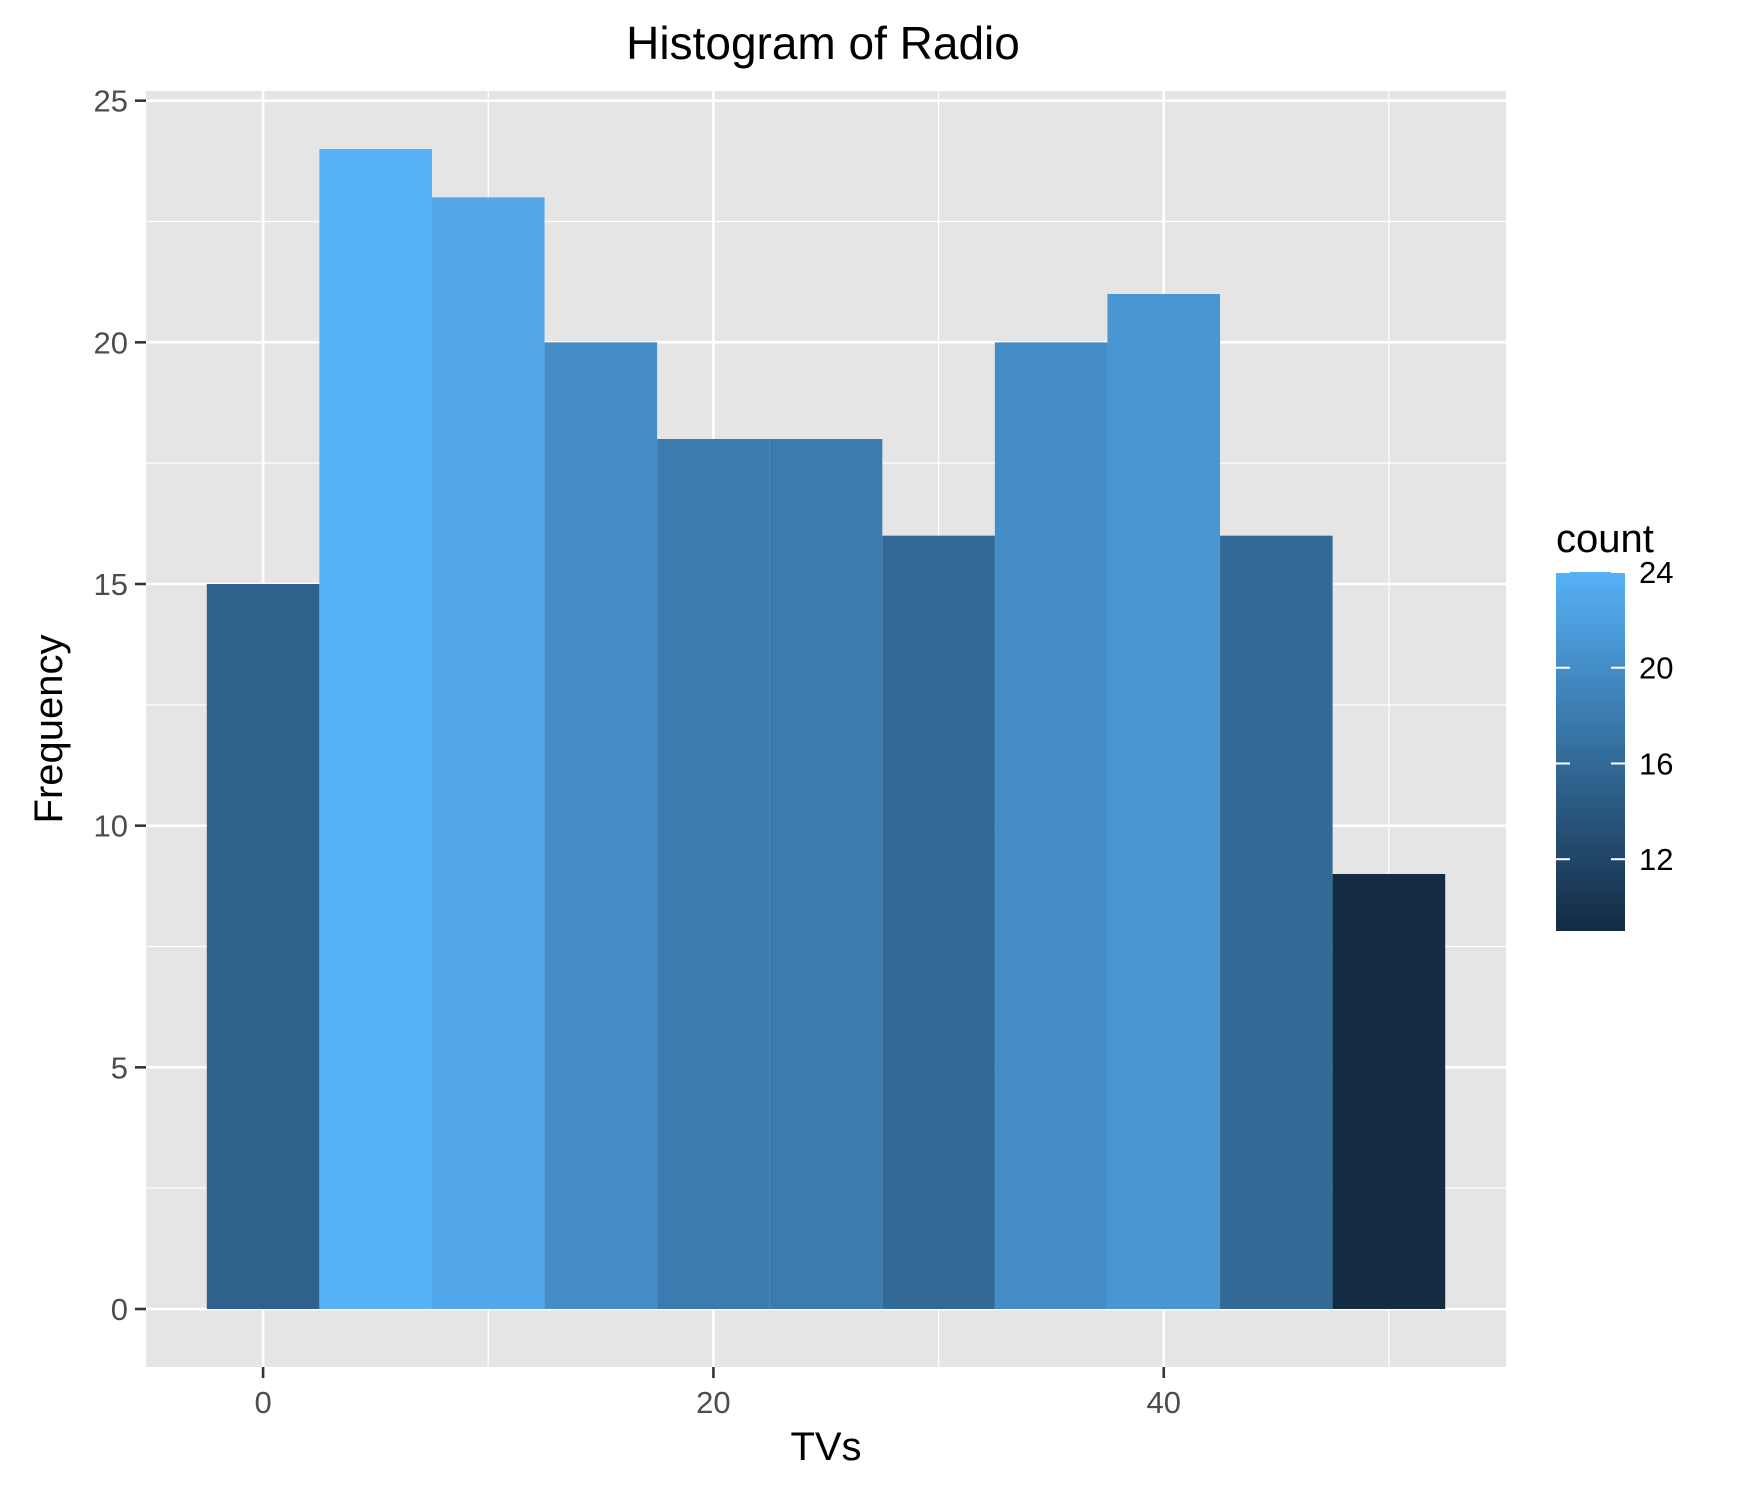  Describe the element at coordinates (119, 1067) in the screenshot. I see `y-tick-label: 5` at that location.